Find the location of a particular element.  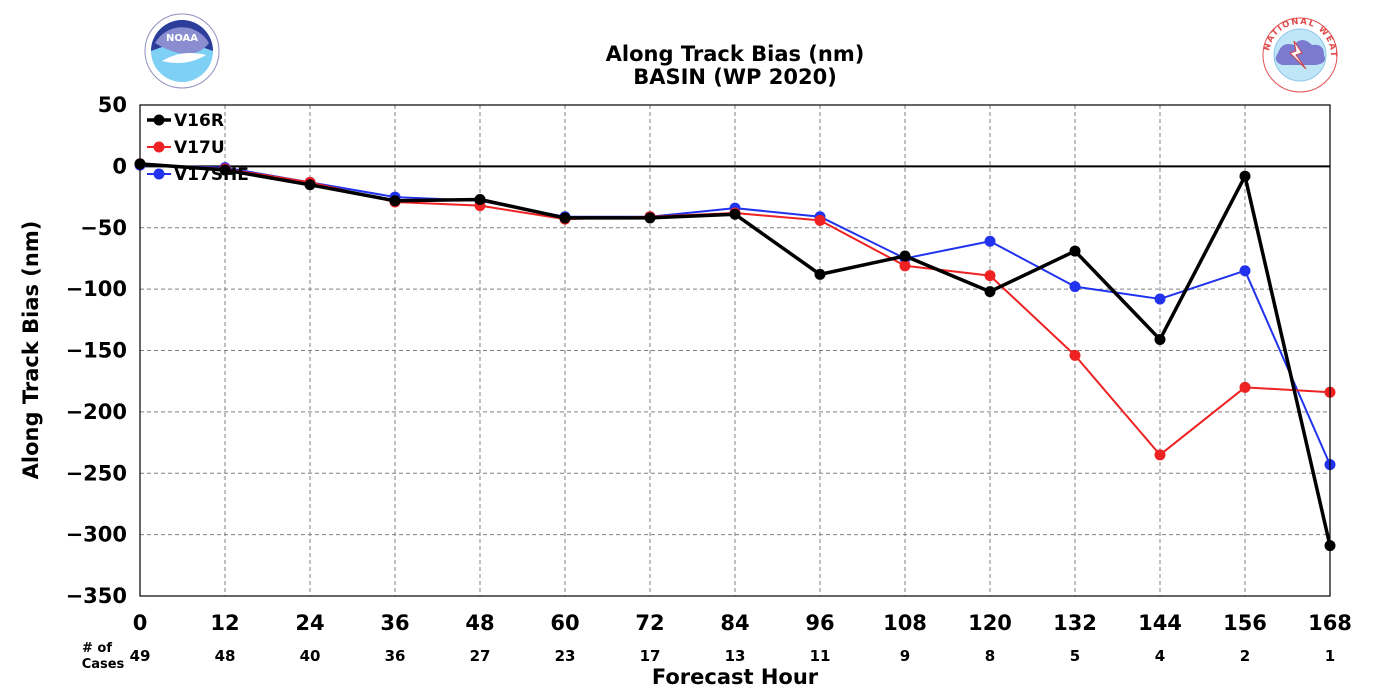

legend-label: V17U is located at coordinates (199, 148).